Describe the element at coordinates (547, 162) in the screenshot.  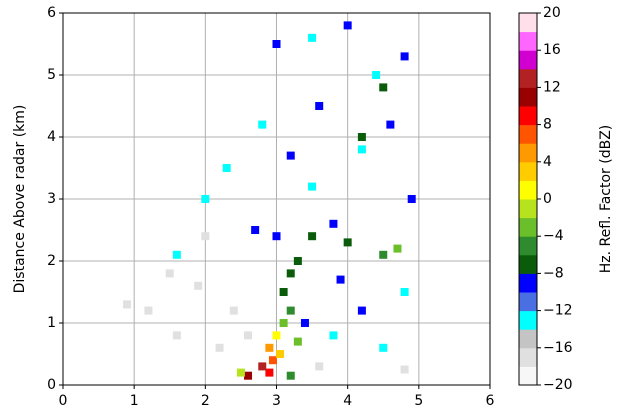
I see `colorbar-tick-label: 4` at that location.